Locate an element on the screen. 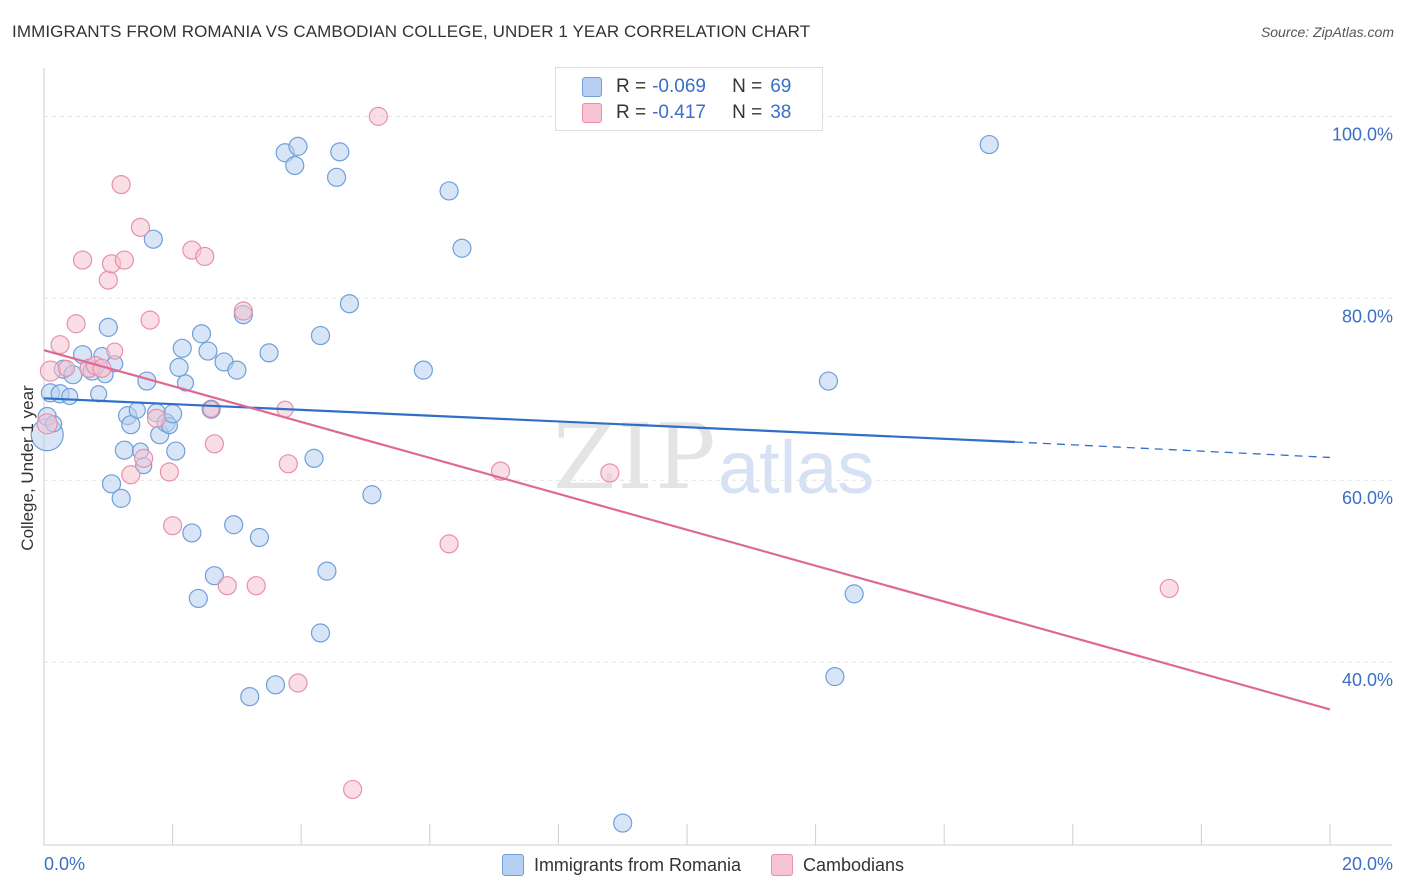  series-legend: Immigrants from Romania Cambodians is located at coordinates (703, 865).